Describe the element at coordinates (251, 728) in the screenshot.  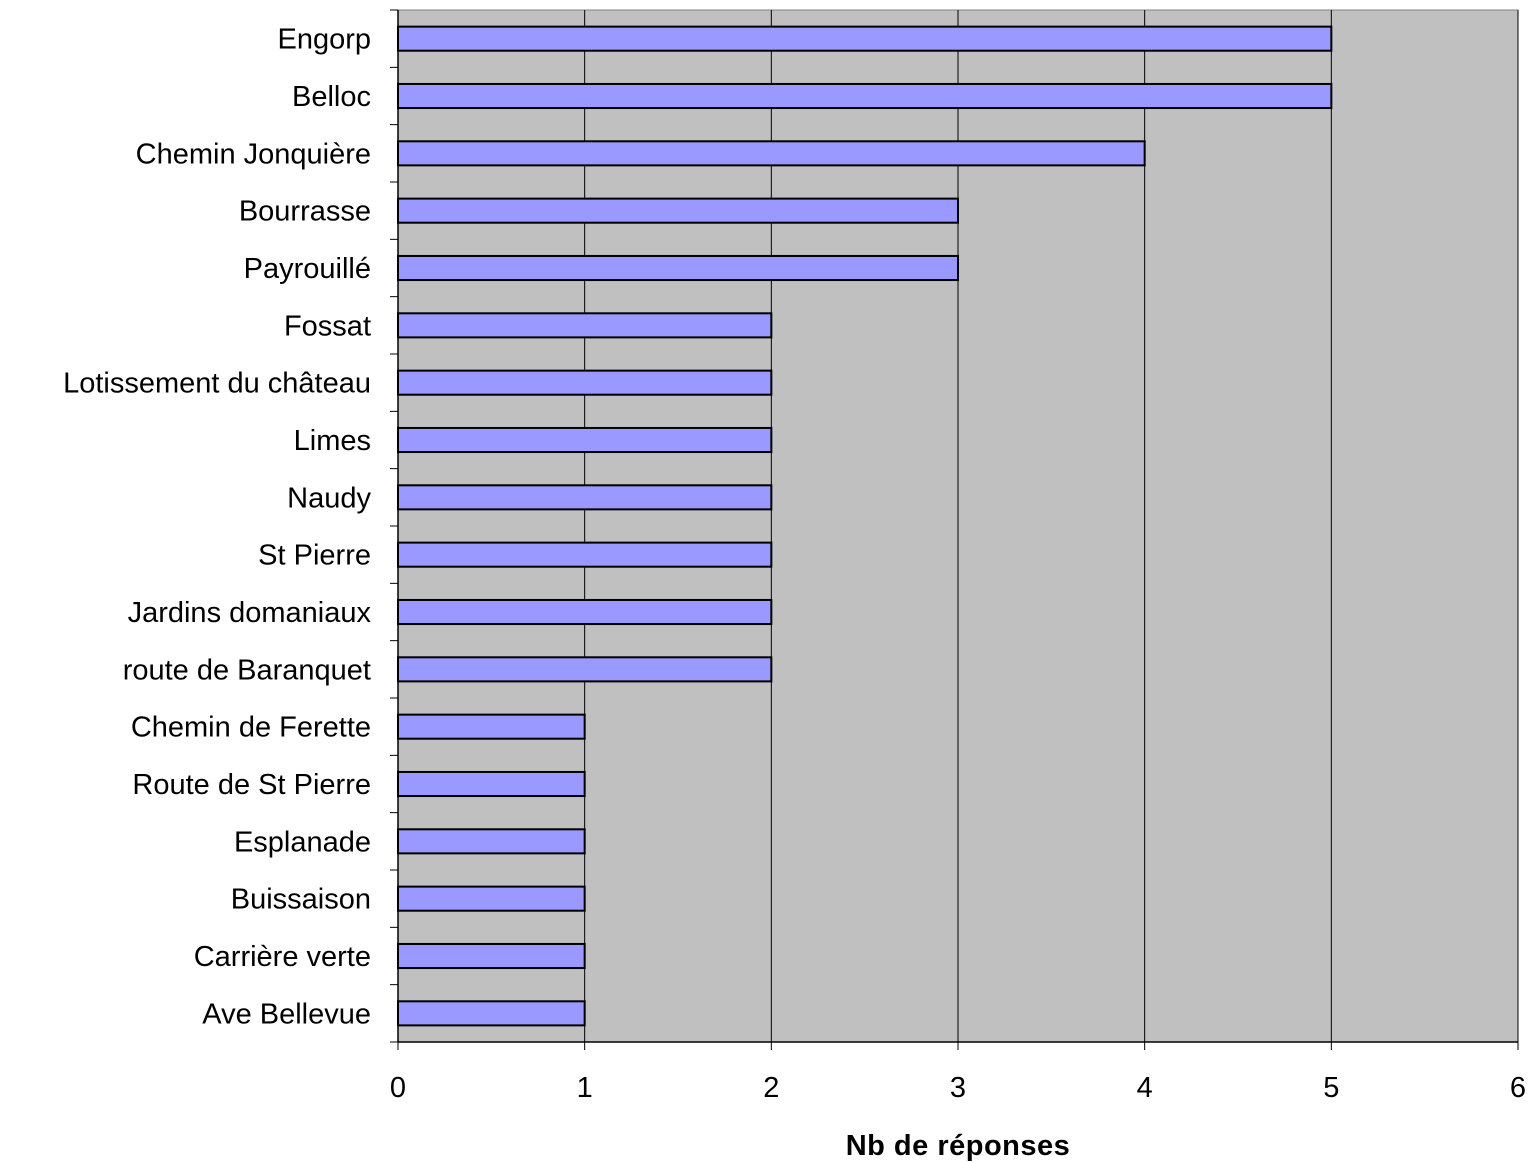
I see `category-label: Chemin de Ferette` at that location.